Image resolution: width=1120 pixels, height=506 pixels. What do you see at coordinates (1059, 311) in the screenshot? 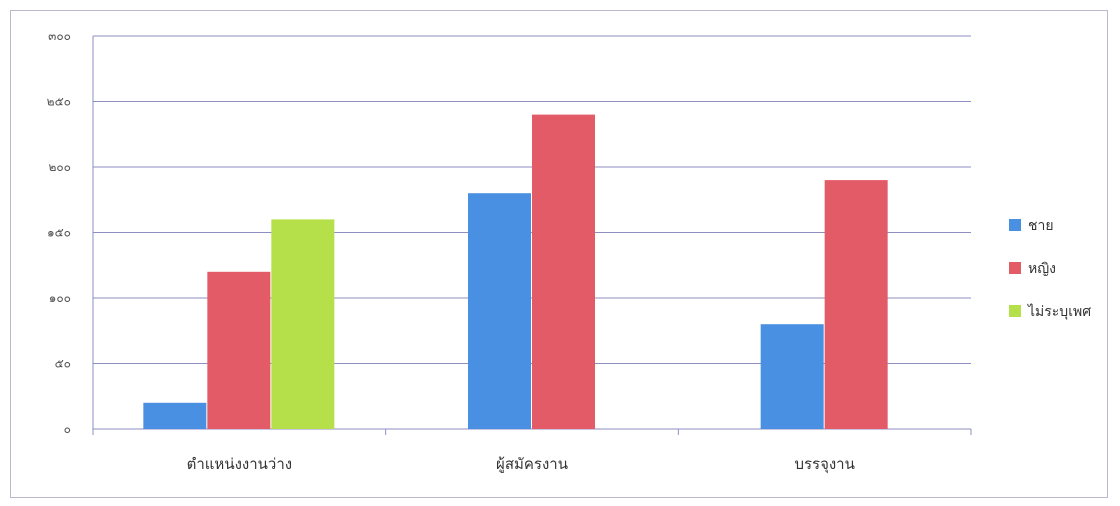
I see `legend-label: ไม่ระบุเพศ` at bounding box center [1059, 311].